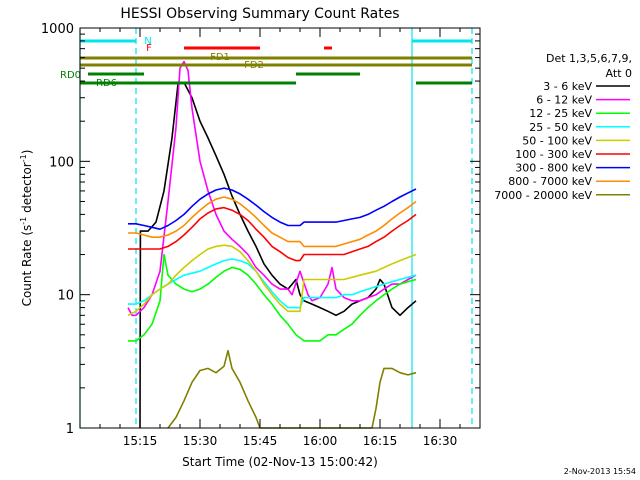  Describe the element at coordinates (380, 441) in the screenshot. I see `x-tick-label: 16:15` at that location.